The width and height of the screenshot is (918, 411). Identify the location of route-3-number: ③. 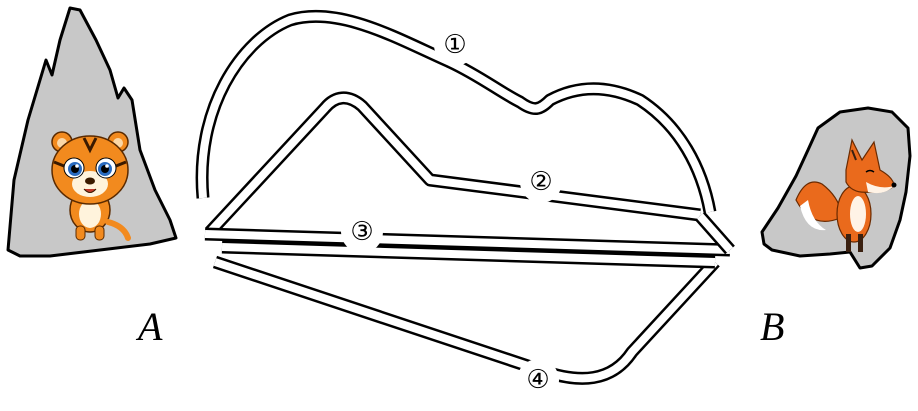
(361, 232).